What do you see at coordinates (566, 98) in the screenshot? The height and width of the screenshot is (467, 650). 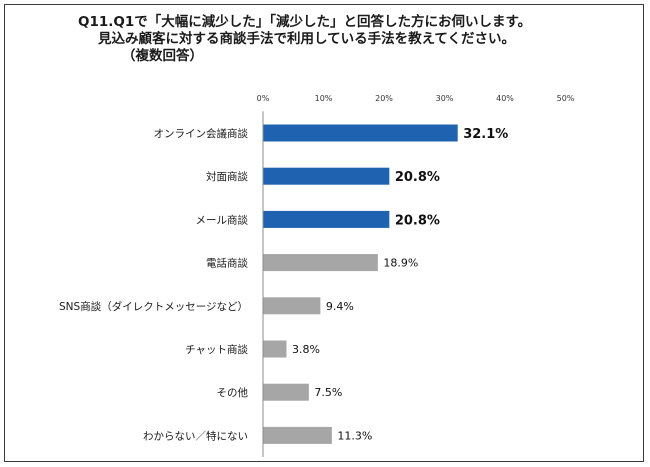 I see `x-tick-label: 50%` at bounding box center [566, 98].